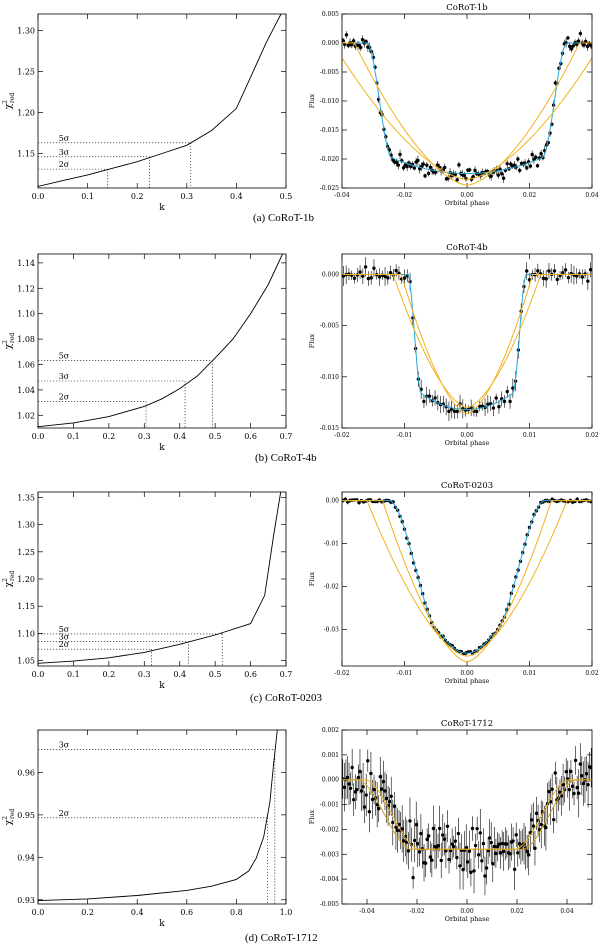 The height and width of the screenshot is (947, 600). What do you see at coordinates (467, 339) in the screenshot?
I see `data-points` at bounding box center [467, 339].